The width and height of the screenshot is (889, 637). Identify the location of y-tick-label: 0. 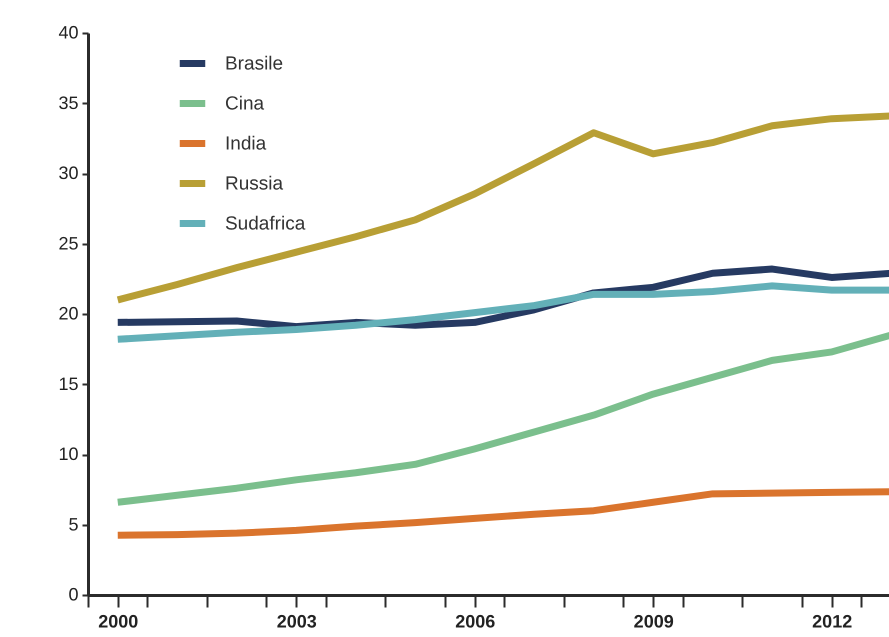
(73, 594).